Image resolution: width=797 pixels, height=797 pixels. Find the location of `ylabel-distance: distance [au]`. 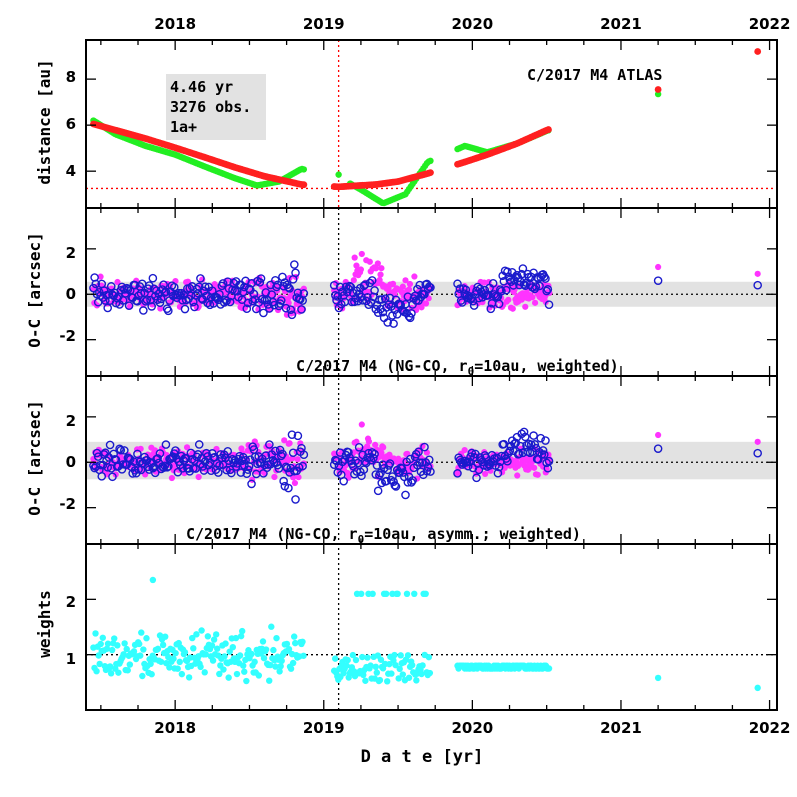

ylabel-distance: distance [au] is located at coordinates (44, 121).